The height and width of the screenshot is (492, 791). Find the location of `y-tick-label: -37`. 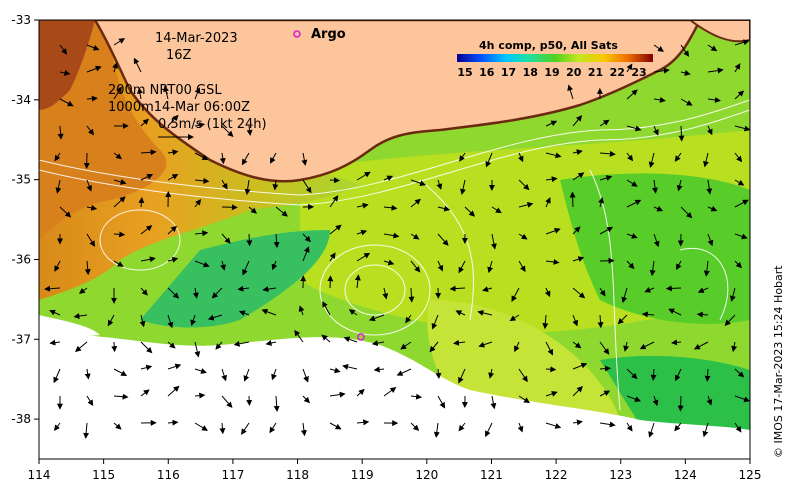

y-tick-label: -37 is located at coordinates (21, 339).